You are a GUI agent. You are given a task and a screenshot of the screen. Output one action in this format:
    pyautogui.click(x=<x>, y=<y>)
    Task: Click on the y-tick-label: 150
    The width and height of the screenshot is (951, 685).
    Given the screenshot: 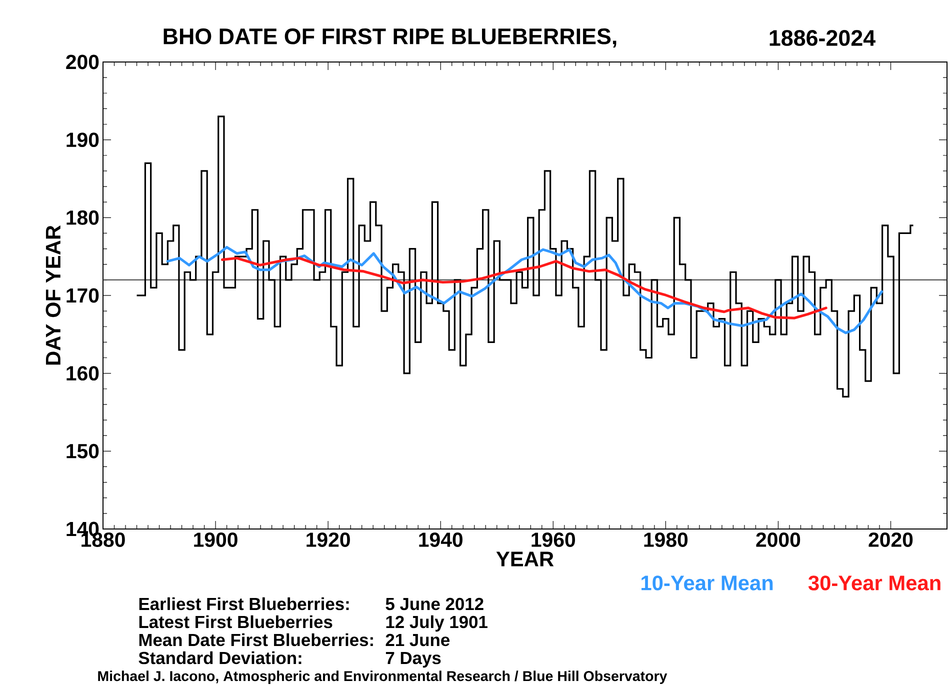 What is the action you would take?
    pyautogui.click(x=82, y=451)
    